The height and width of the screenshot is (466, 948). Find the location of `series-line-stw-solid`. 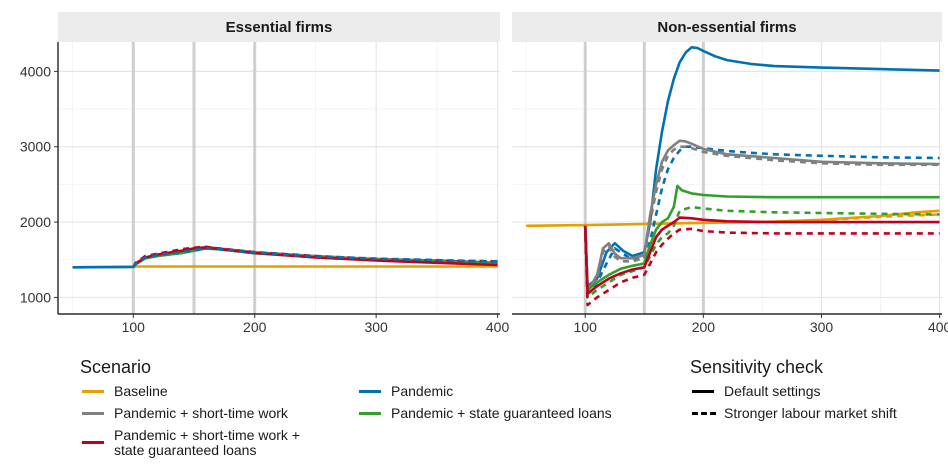

series-line-stw-solid is located at coordinates (761, 216).